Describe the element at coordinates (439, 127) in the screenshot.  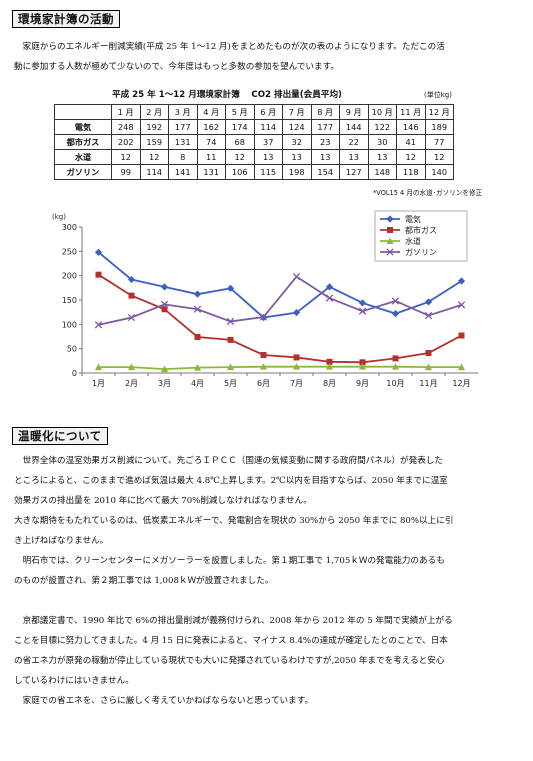
I see `table-cell: 189` at that location.